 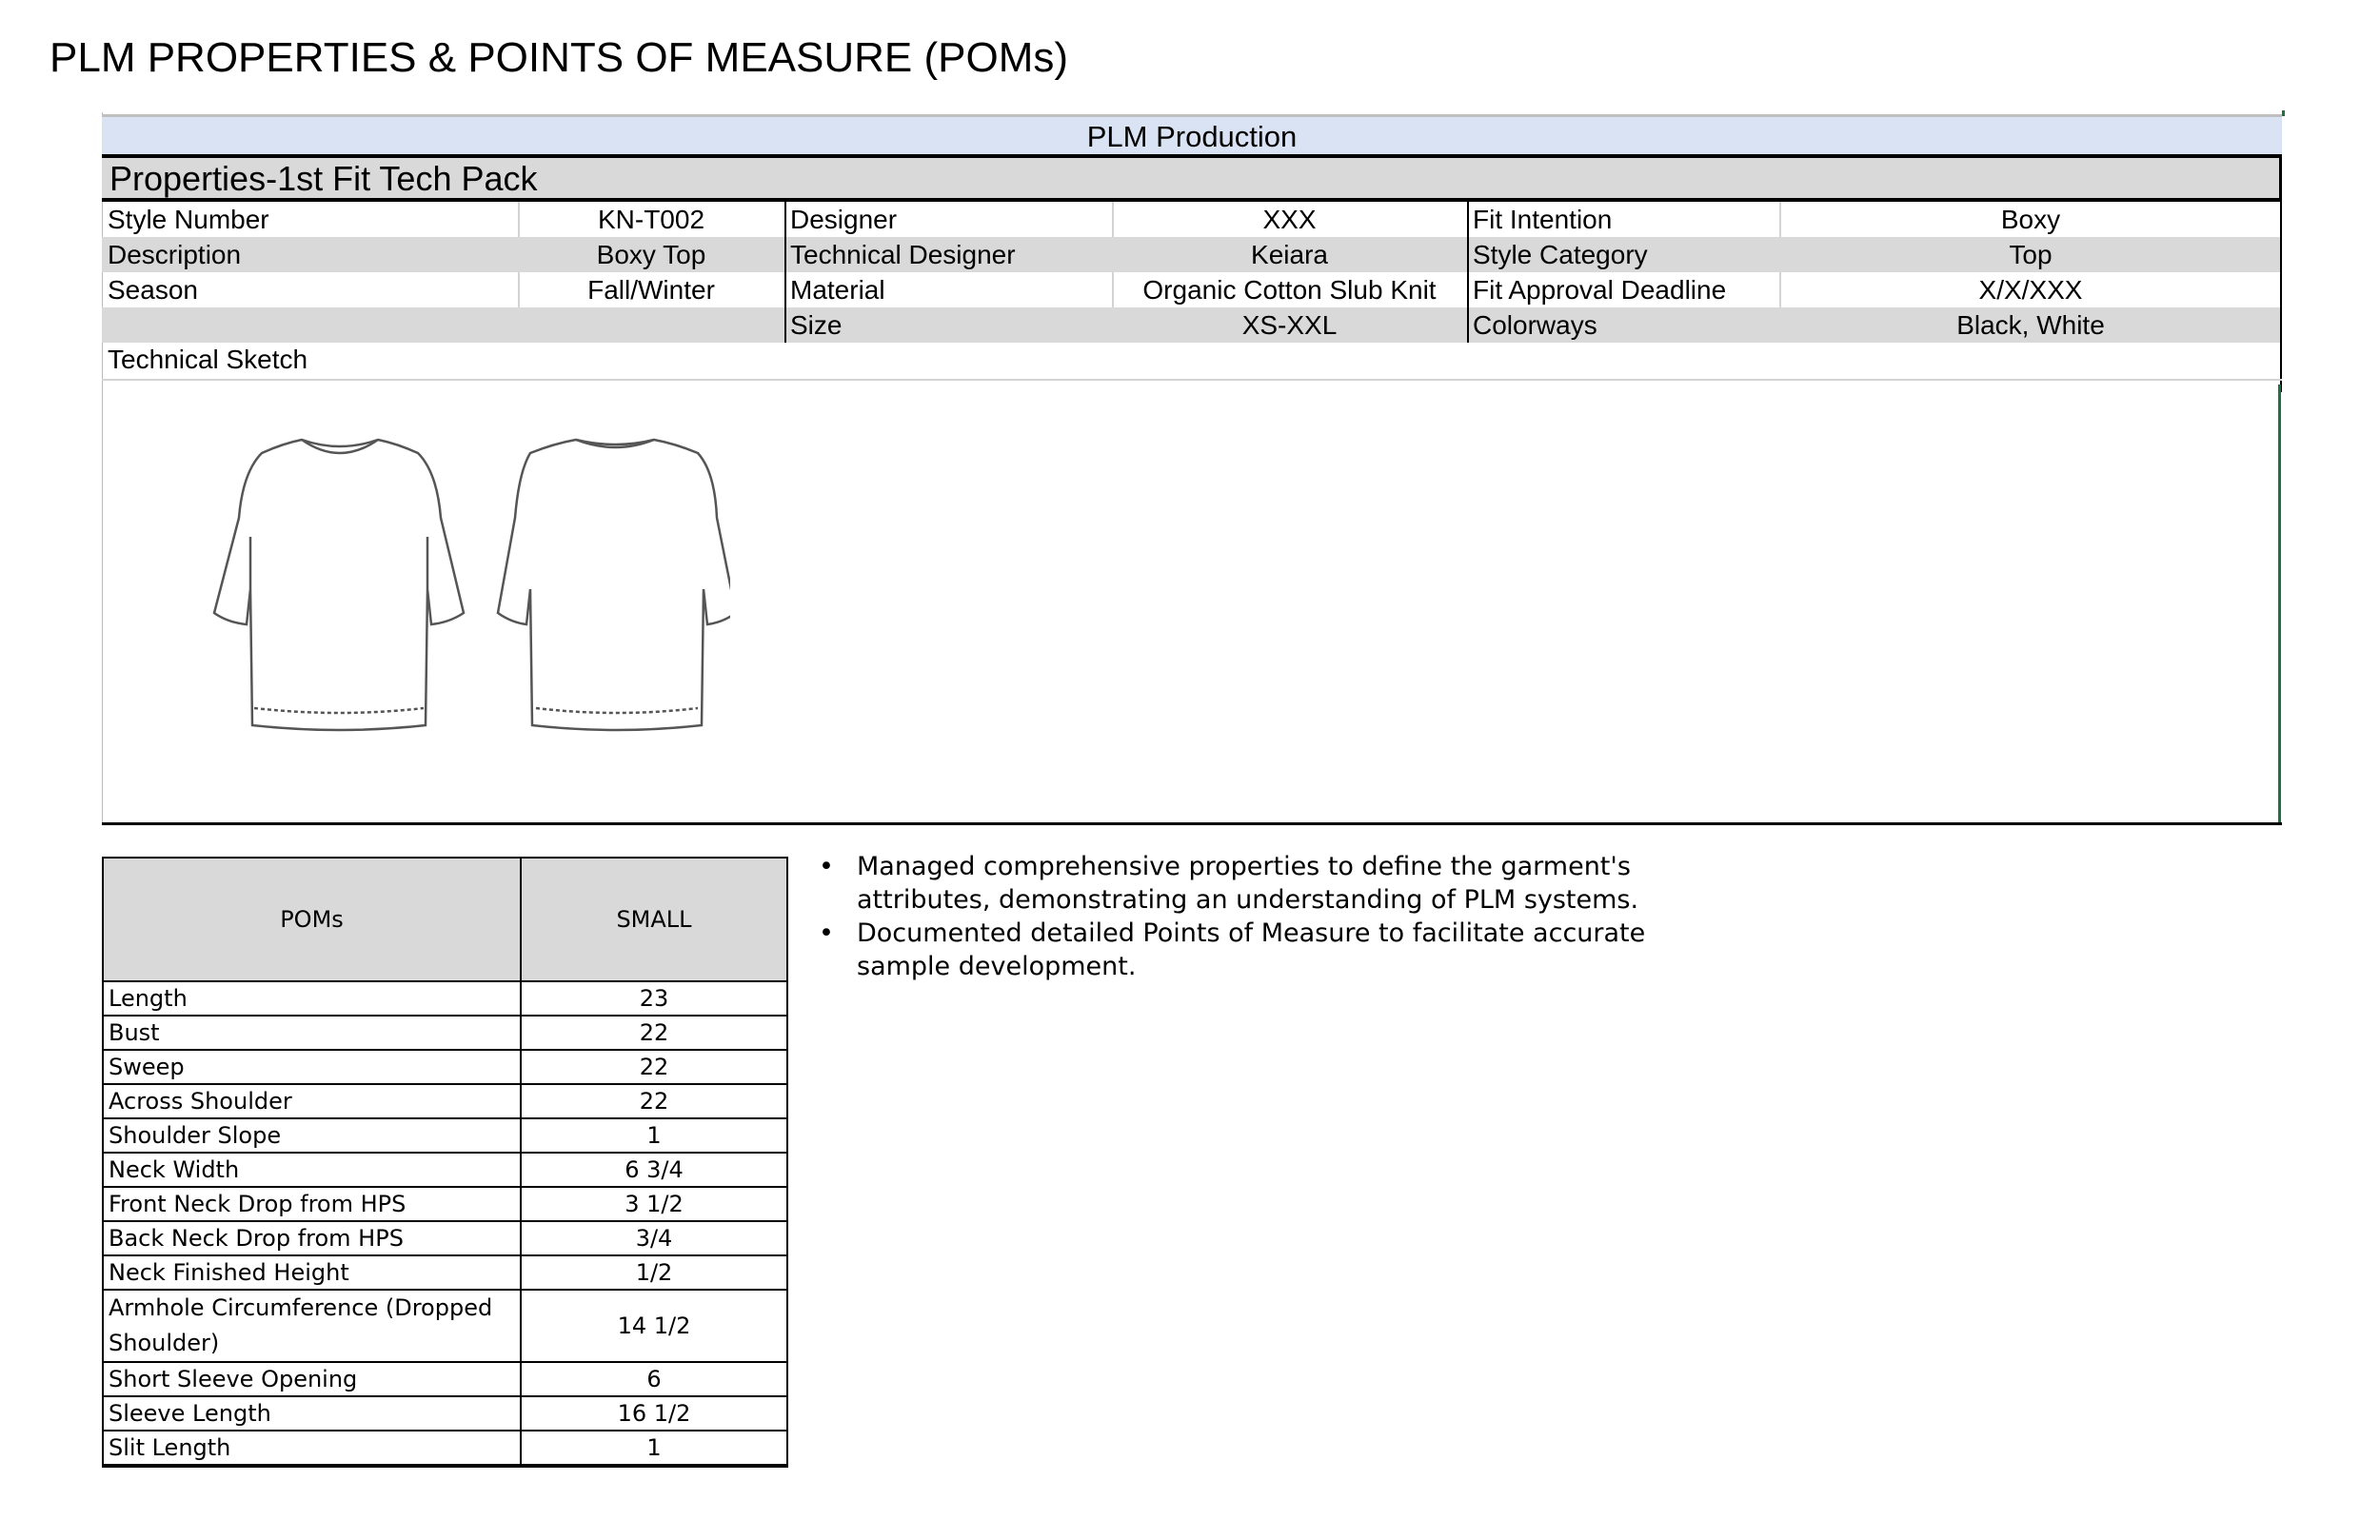 What do you see at coordinates (1543, 219) in the screenshot?
I see `property-label: Fit Intention` at bounding box center [1543, 219].